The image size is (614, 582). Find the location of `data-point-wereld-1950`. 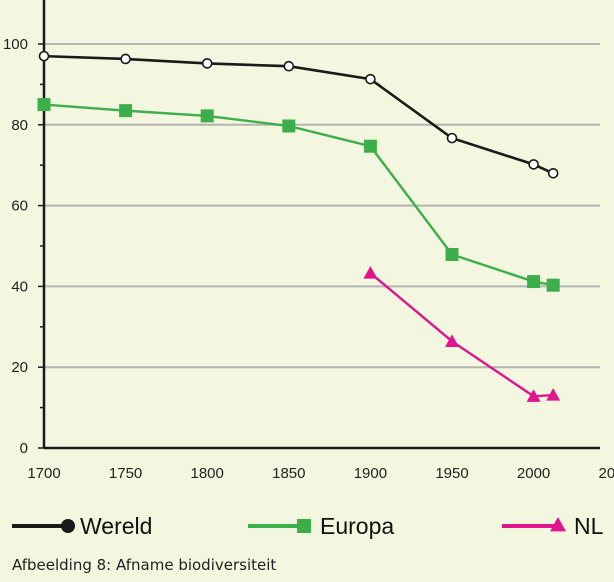

data-point-wereld-1950 is located at coordinates (452, 138).